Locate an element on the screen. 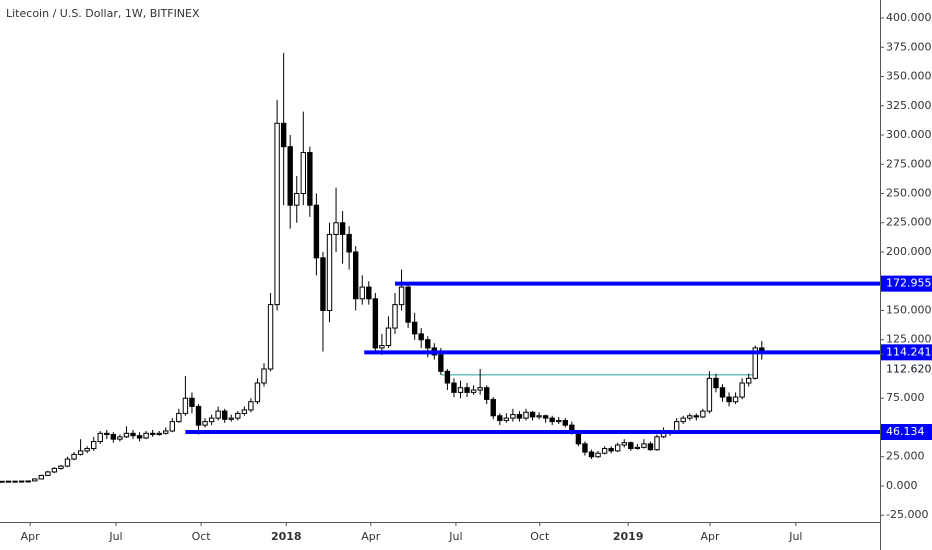 Image resolution: width=932 pixels, height=550 pixels. y-tick-label: -25.000 is located at coordinates (907, 514).